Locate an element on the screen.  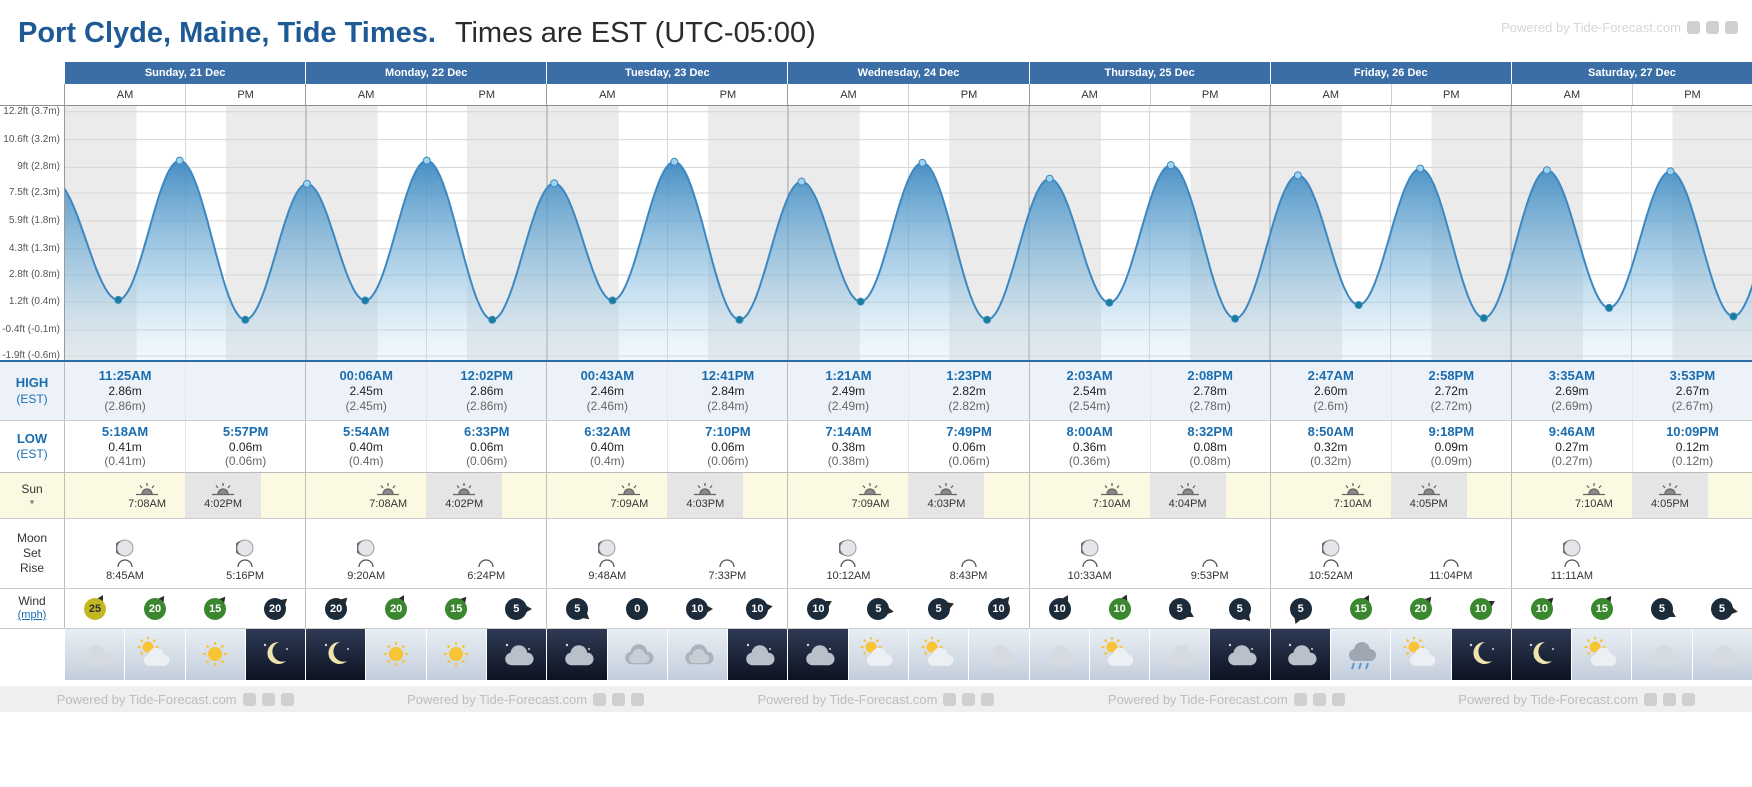
tide-time: 00:43AM is located at coordinates (607, 376).